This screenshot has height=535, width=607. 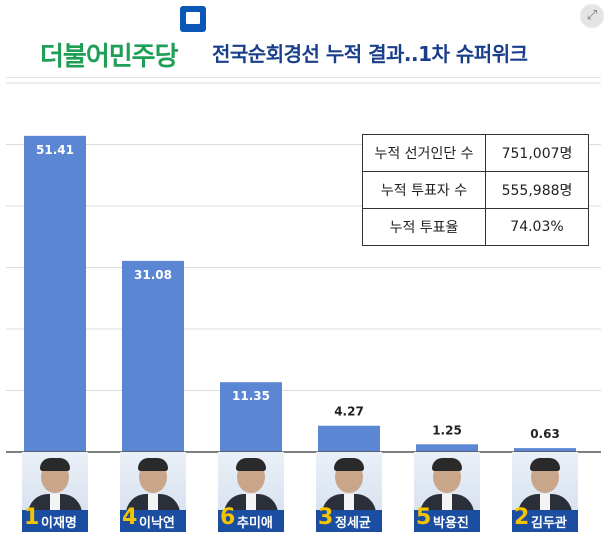 I want to click on stats-value: 751,007명, so click(x=537, y=153).